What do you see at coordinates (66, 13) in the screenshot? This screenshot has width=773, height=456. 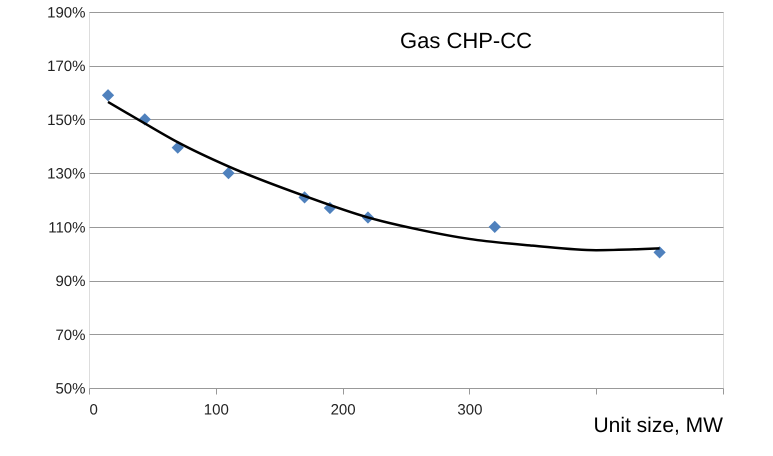 I see `y-tick-label: 190%` at bounding box center [66, 13].